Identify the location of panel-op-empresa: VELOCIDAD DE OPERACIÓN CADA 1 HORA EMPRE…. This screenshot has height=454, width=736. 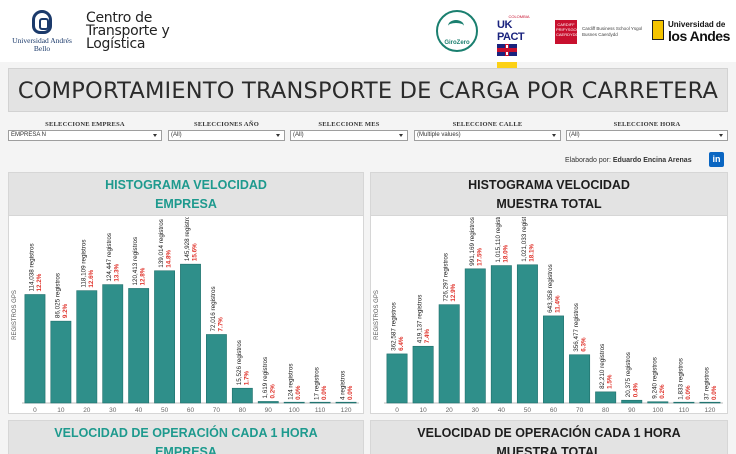
(186, 437).